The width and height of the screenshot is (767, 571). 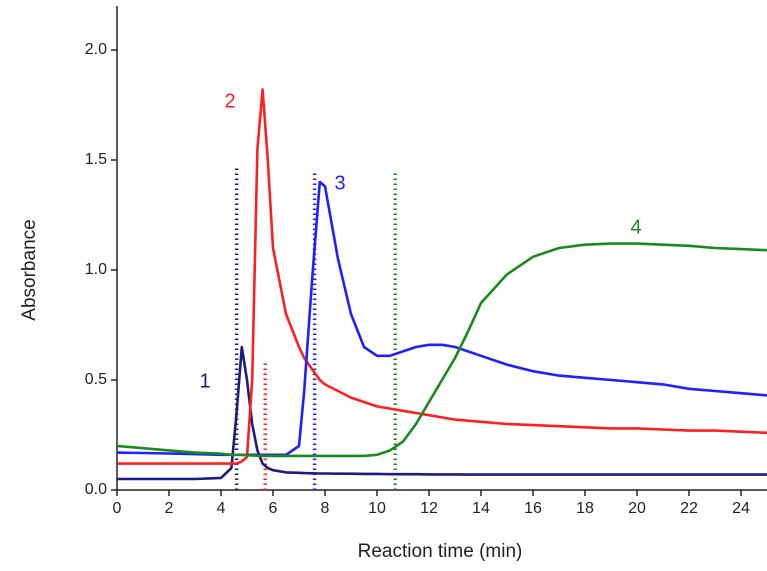 What do you see at coordinates (637, 508) in the screenshot?
I see `x-tick-label: 20` at bounding box center [637, 508].